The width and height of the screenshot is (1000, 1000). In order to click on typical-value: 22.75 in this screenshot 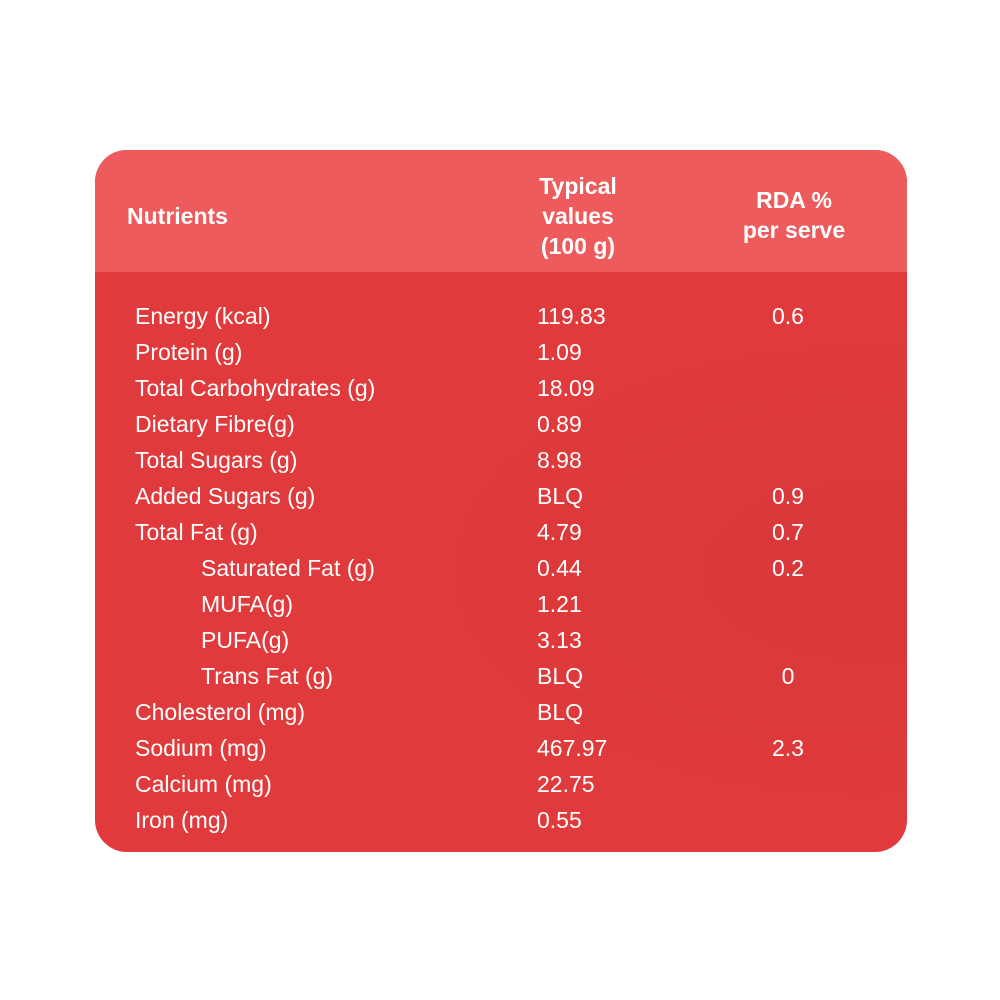, I will do `click(566, 784)`.